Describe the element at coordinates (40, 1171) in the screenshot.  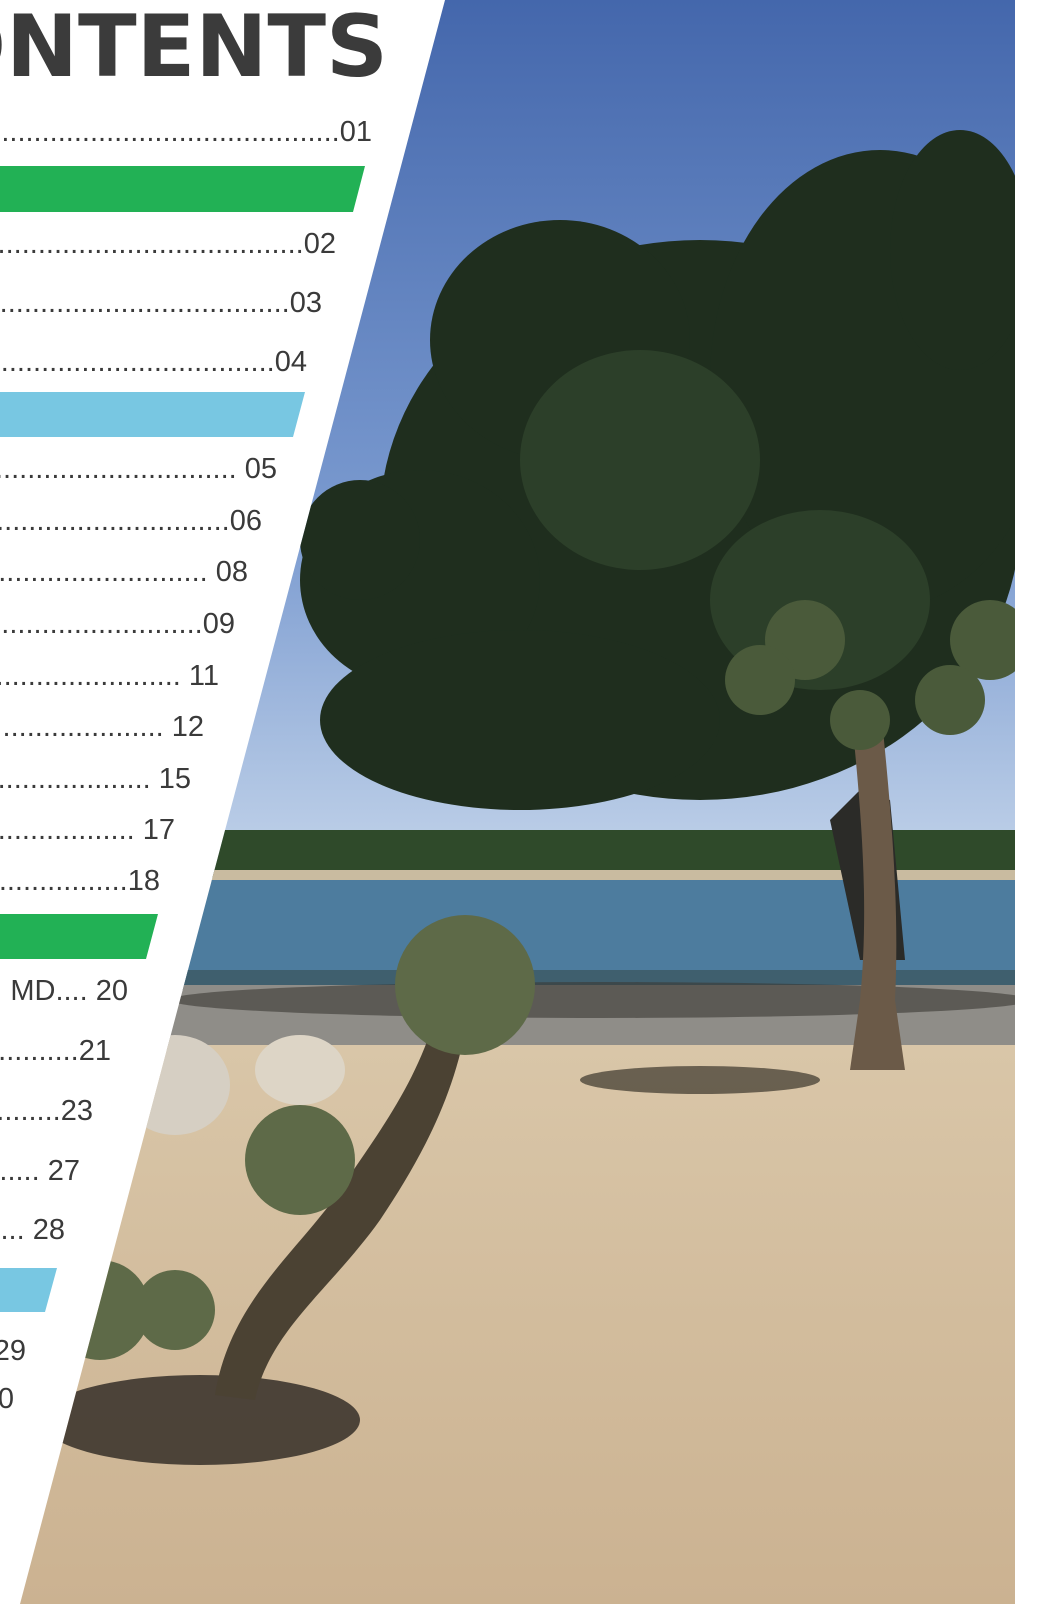
I see `toc-entry: ........... 27` at that location.